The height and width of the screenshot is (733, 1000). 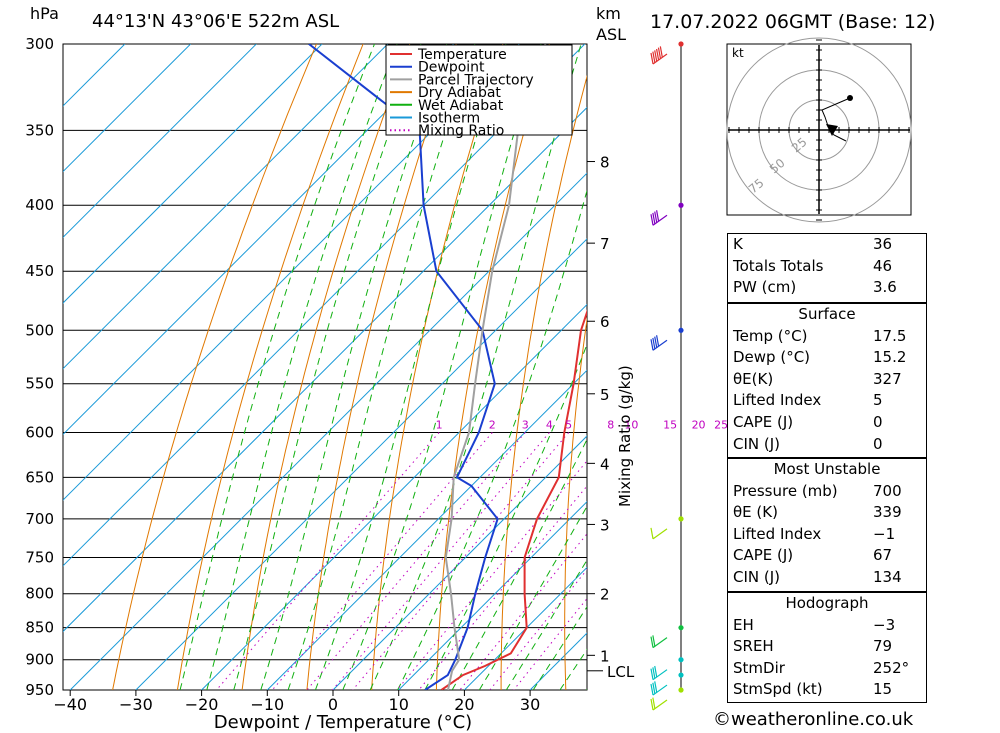 What do you see at coordinates (267, 704) in the screenshot?
I see `temperature-tick-label: −10` at bounding box center [267, 704].